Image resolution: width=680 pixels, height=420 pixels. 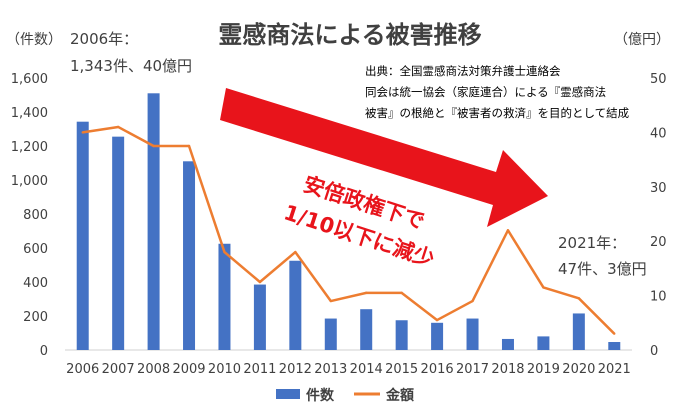 I want to click on left-tick-label: 400, so click(x=35, y=283).